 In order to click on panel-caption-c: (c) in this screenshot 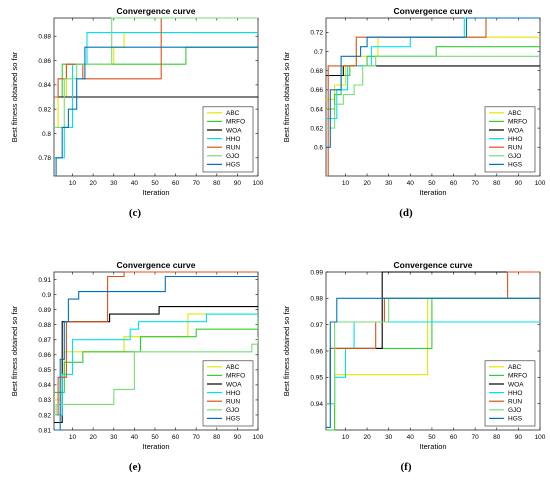, I will do `click(135, 213)`.